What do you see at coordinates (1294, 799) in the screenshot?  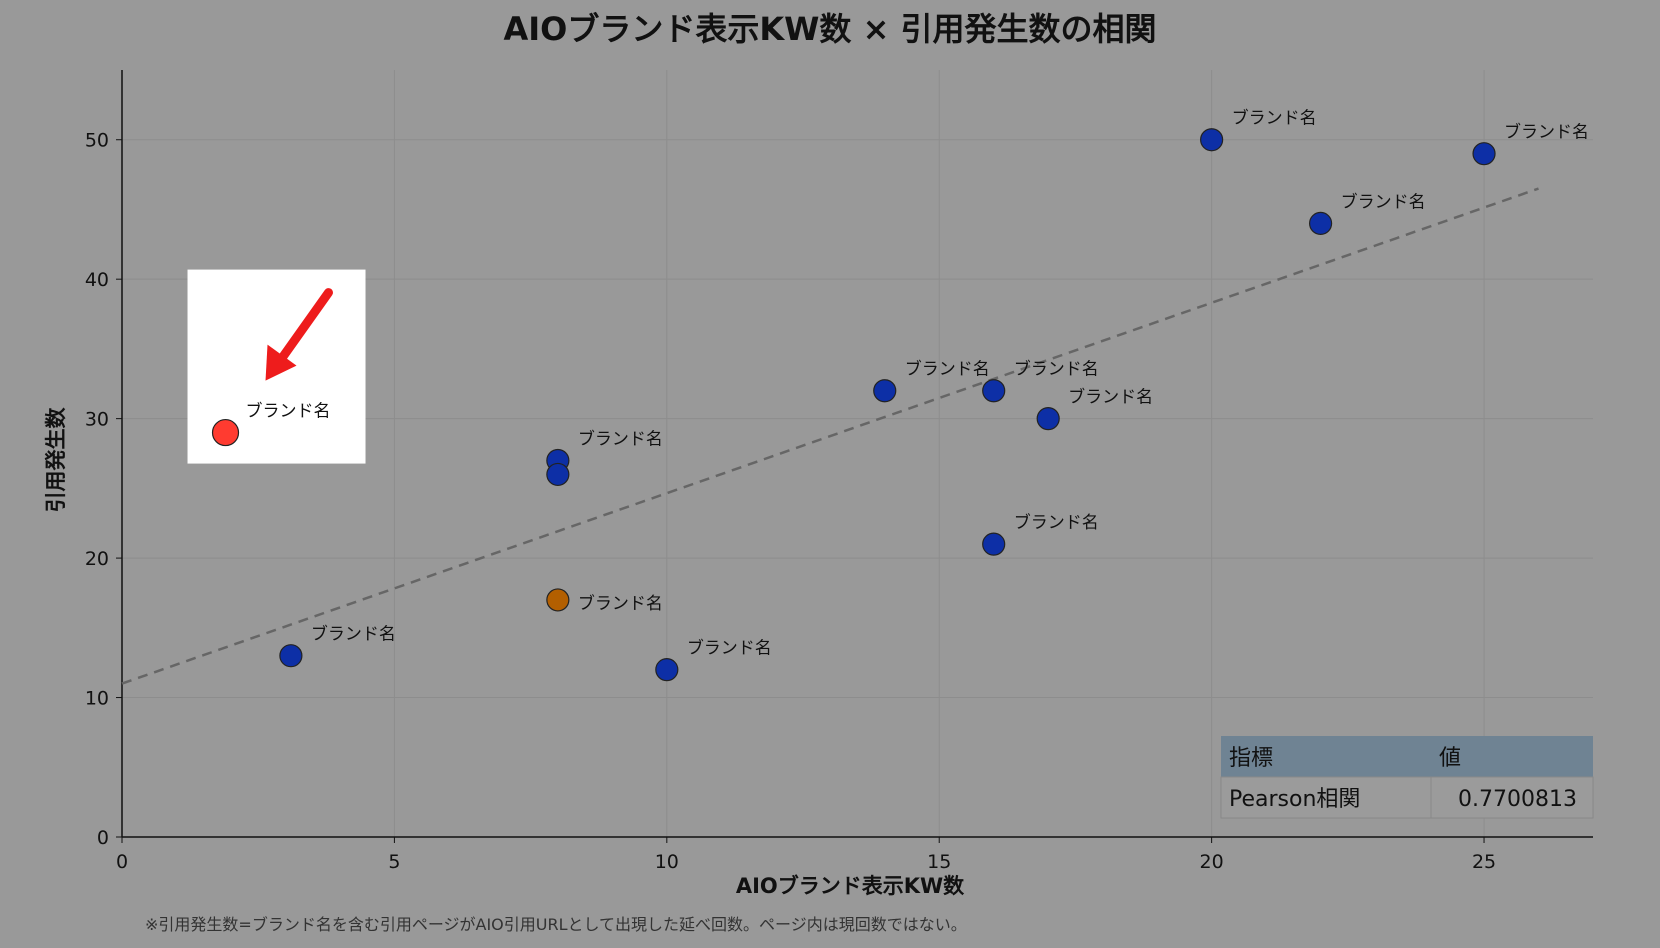 I see `table-cell: Pearson相関` at bounding box center [1294, 799].